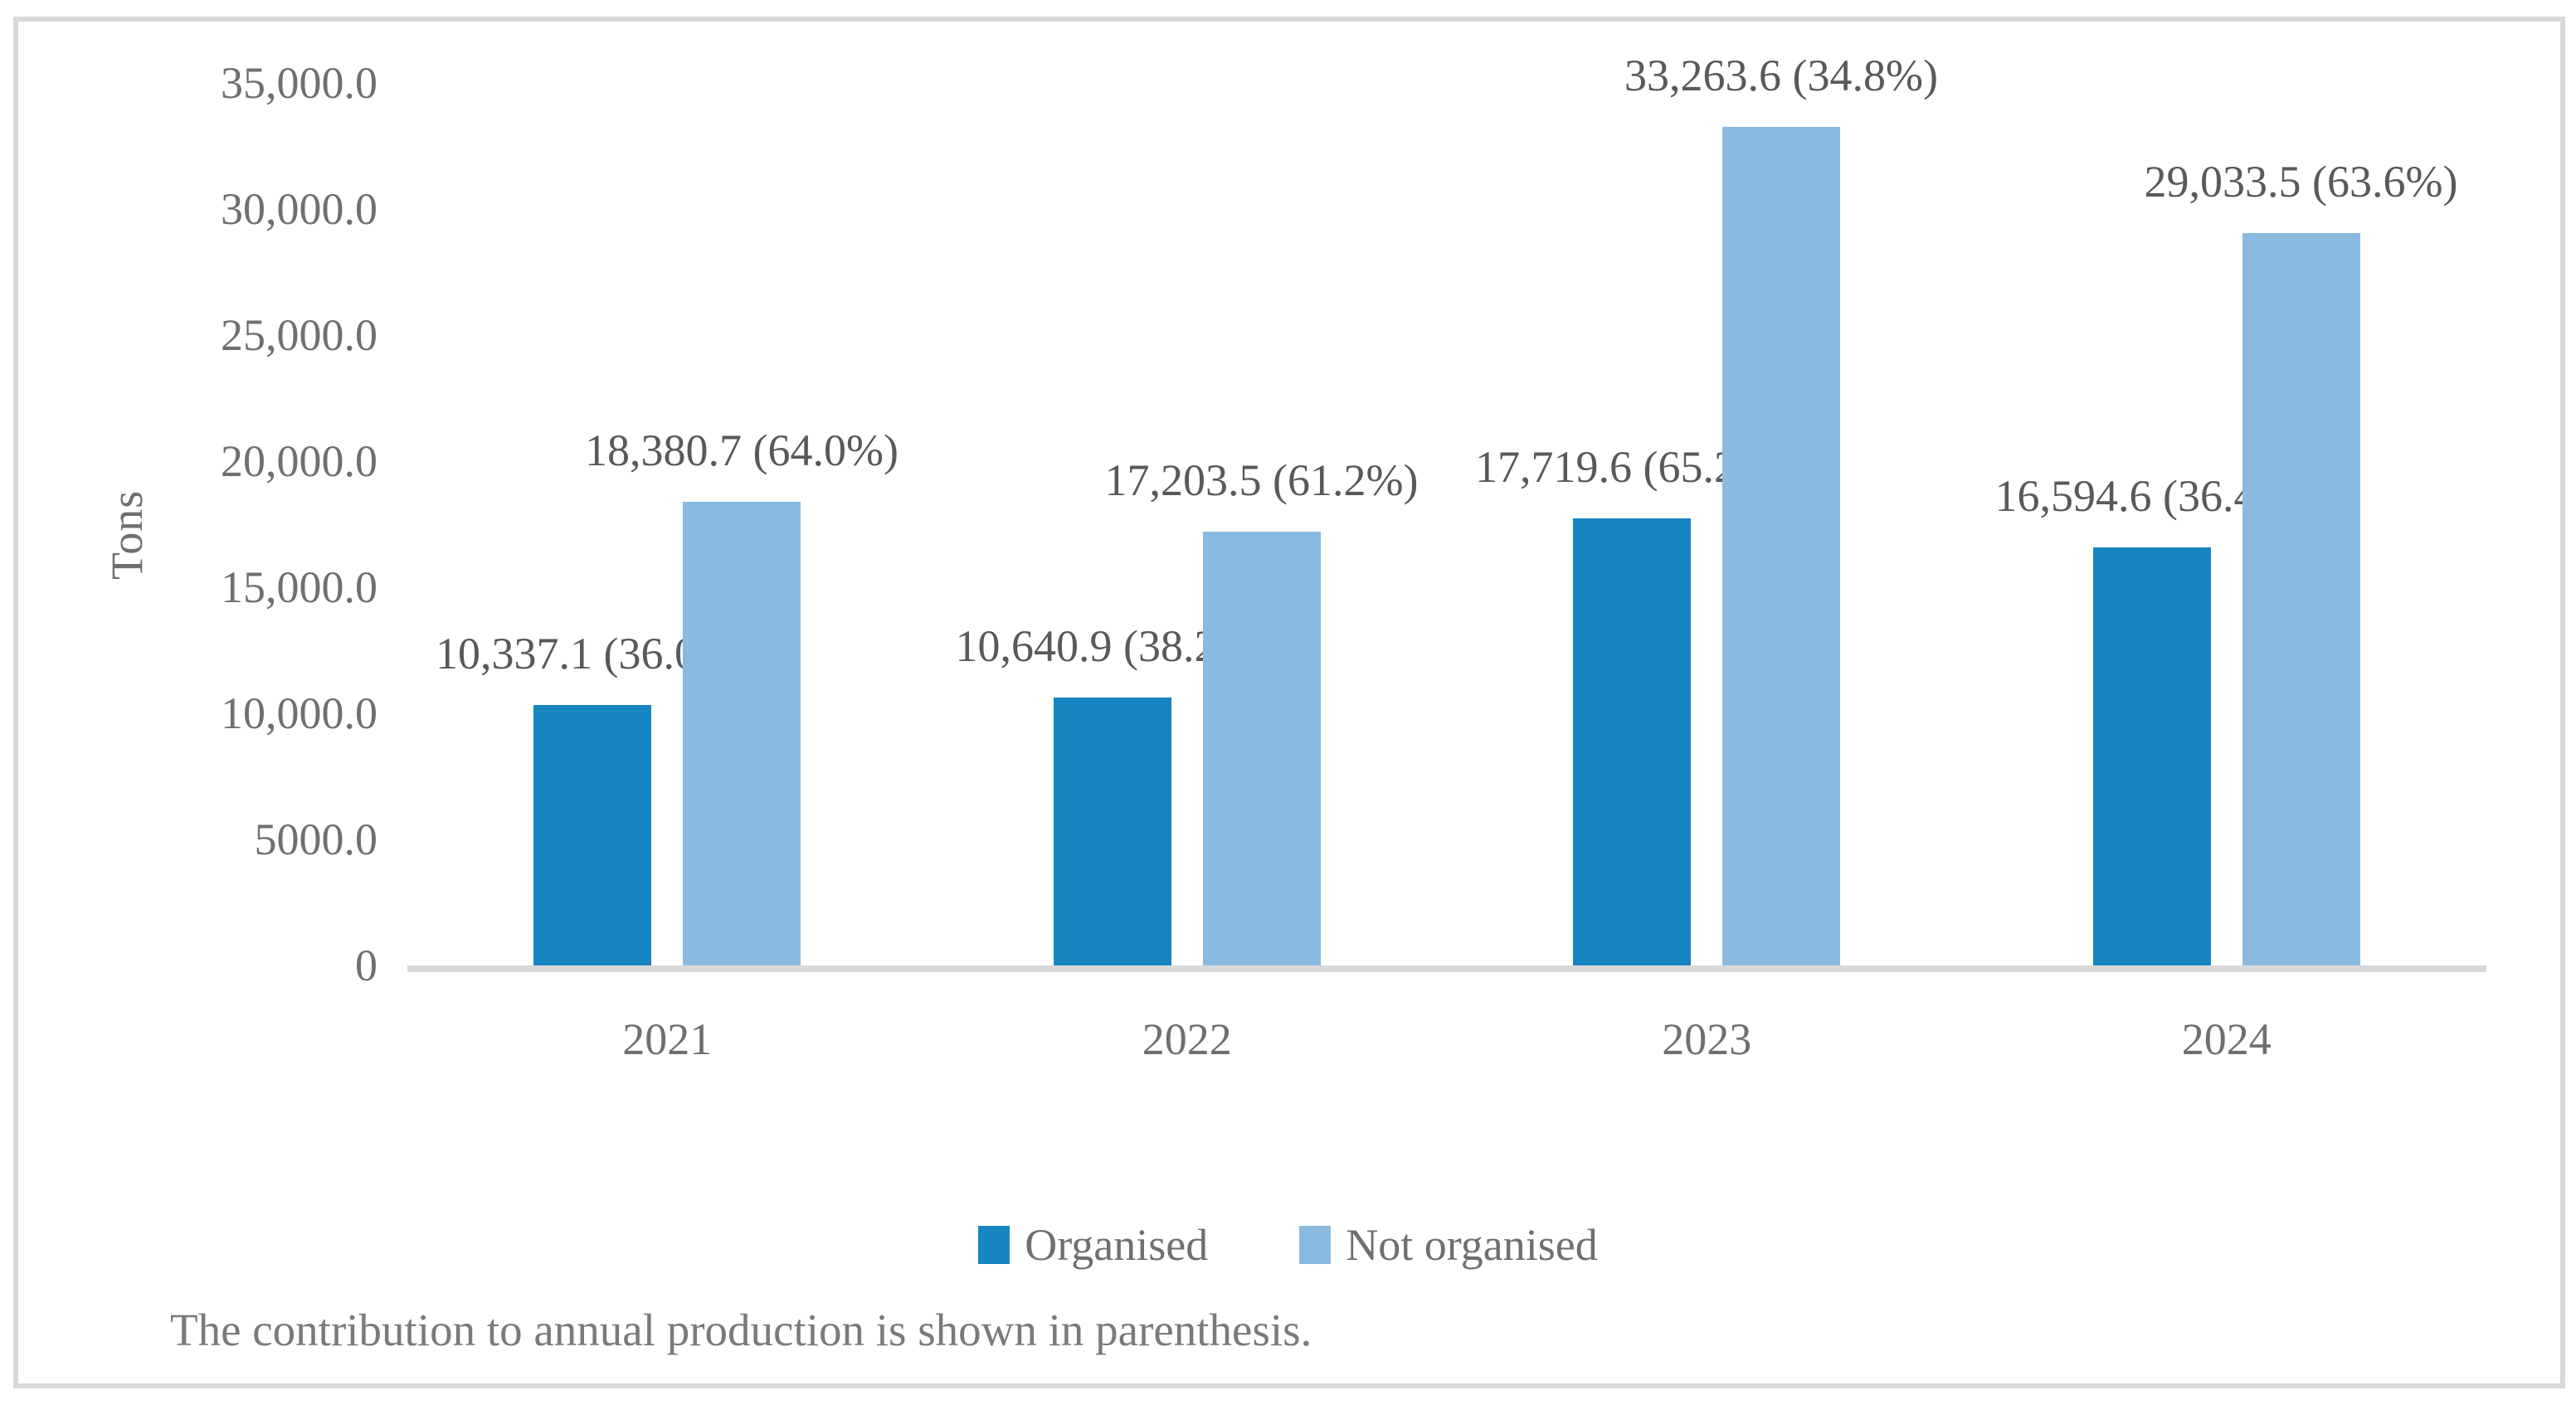 The height and width of the screenshot is (1405, 2576). Describe the element at coordinates (1707, 508) in the screenshot. I see `bar-group-2023: 17,719.6 (65.2)% 33,263.6 (34.8%)` at that location.